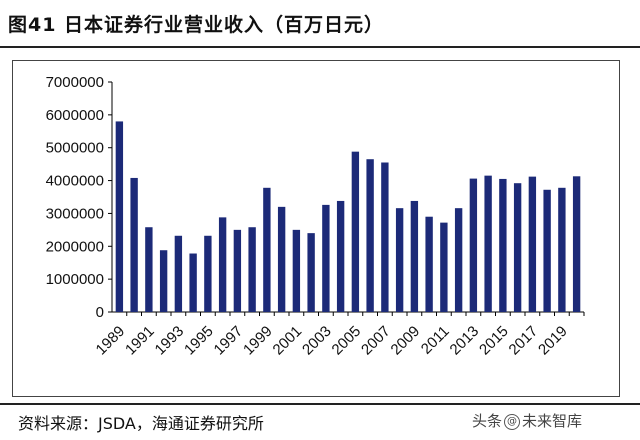 The width and height of the screenshot is (640, 440). Describe the element at coordinates (75, 246) in the screenshot. I see `y-tick-label: 2000000` at that location.